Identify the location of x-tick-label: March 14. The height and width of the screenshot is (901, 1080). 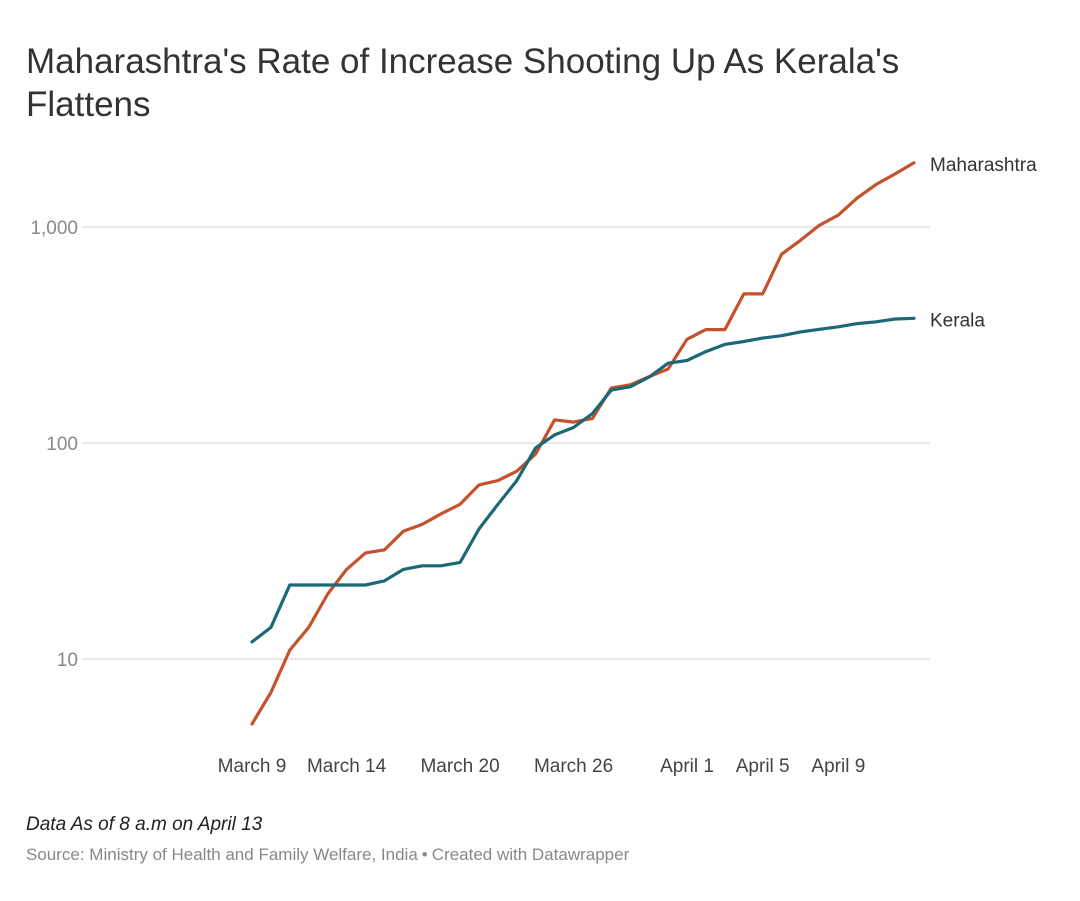
(347, 766).